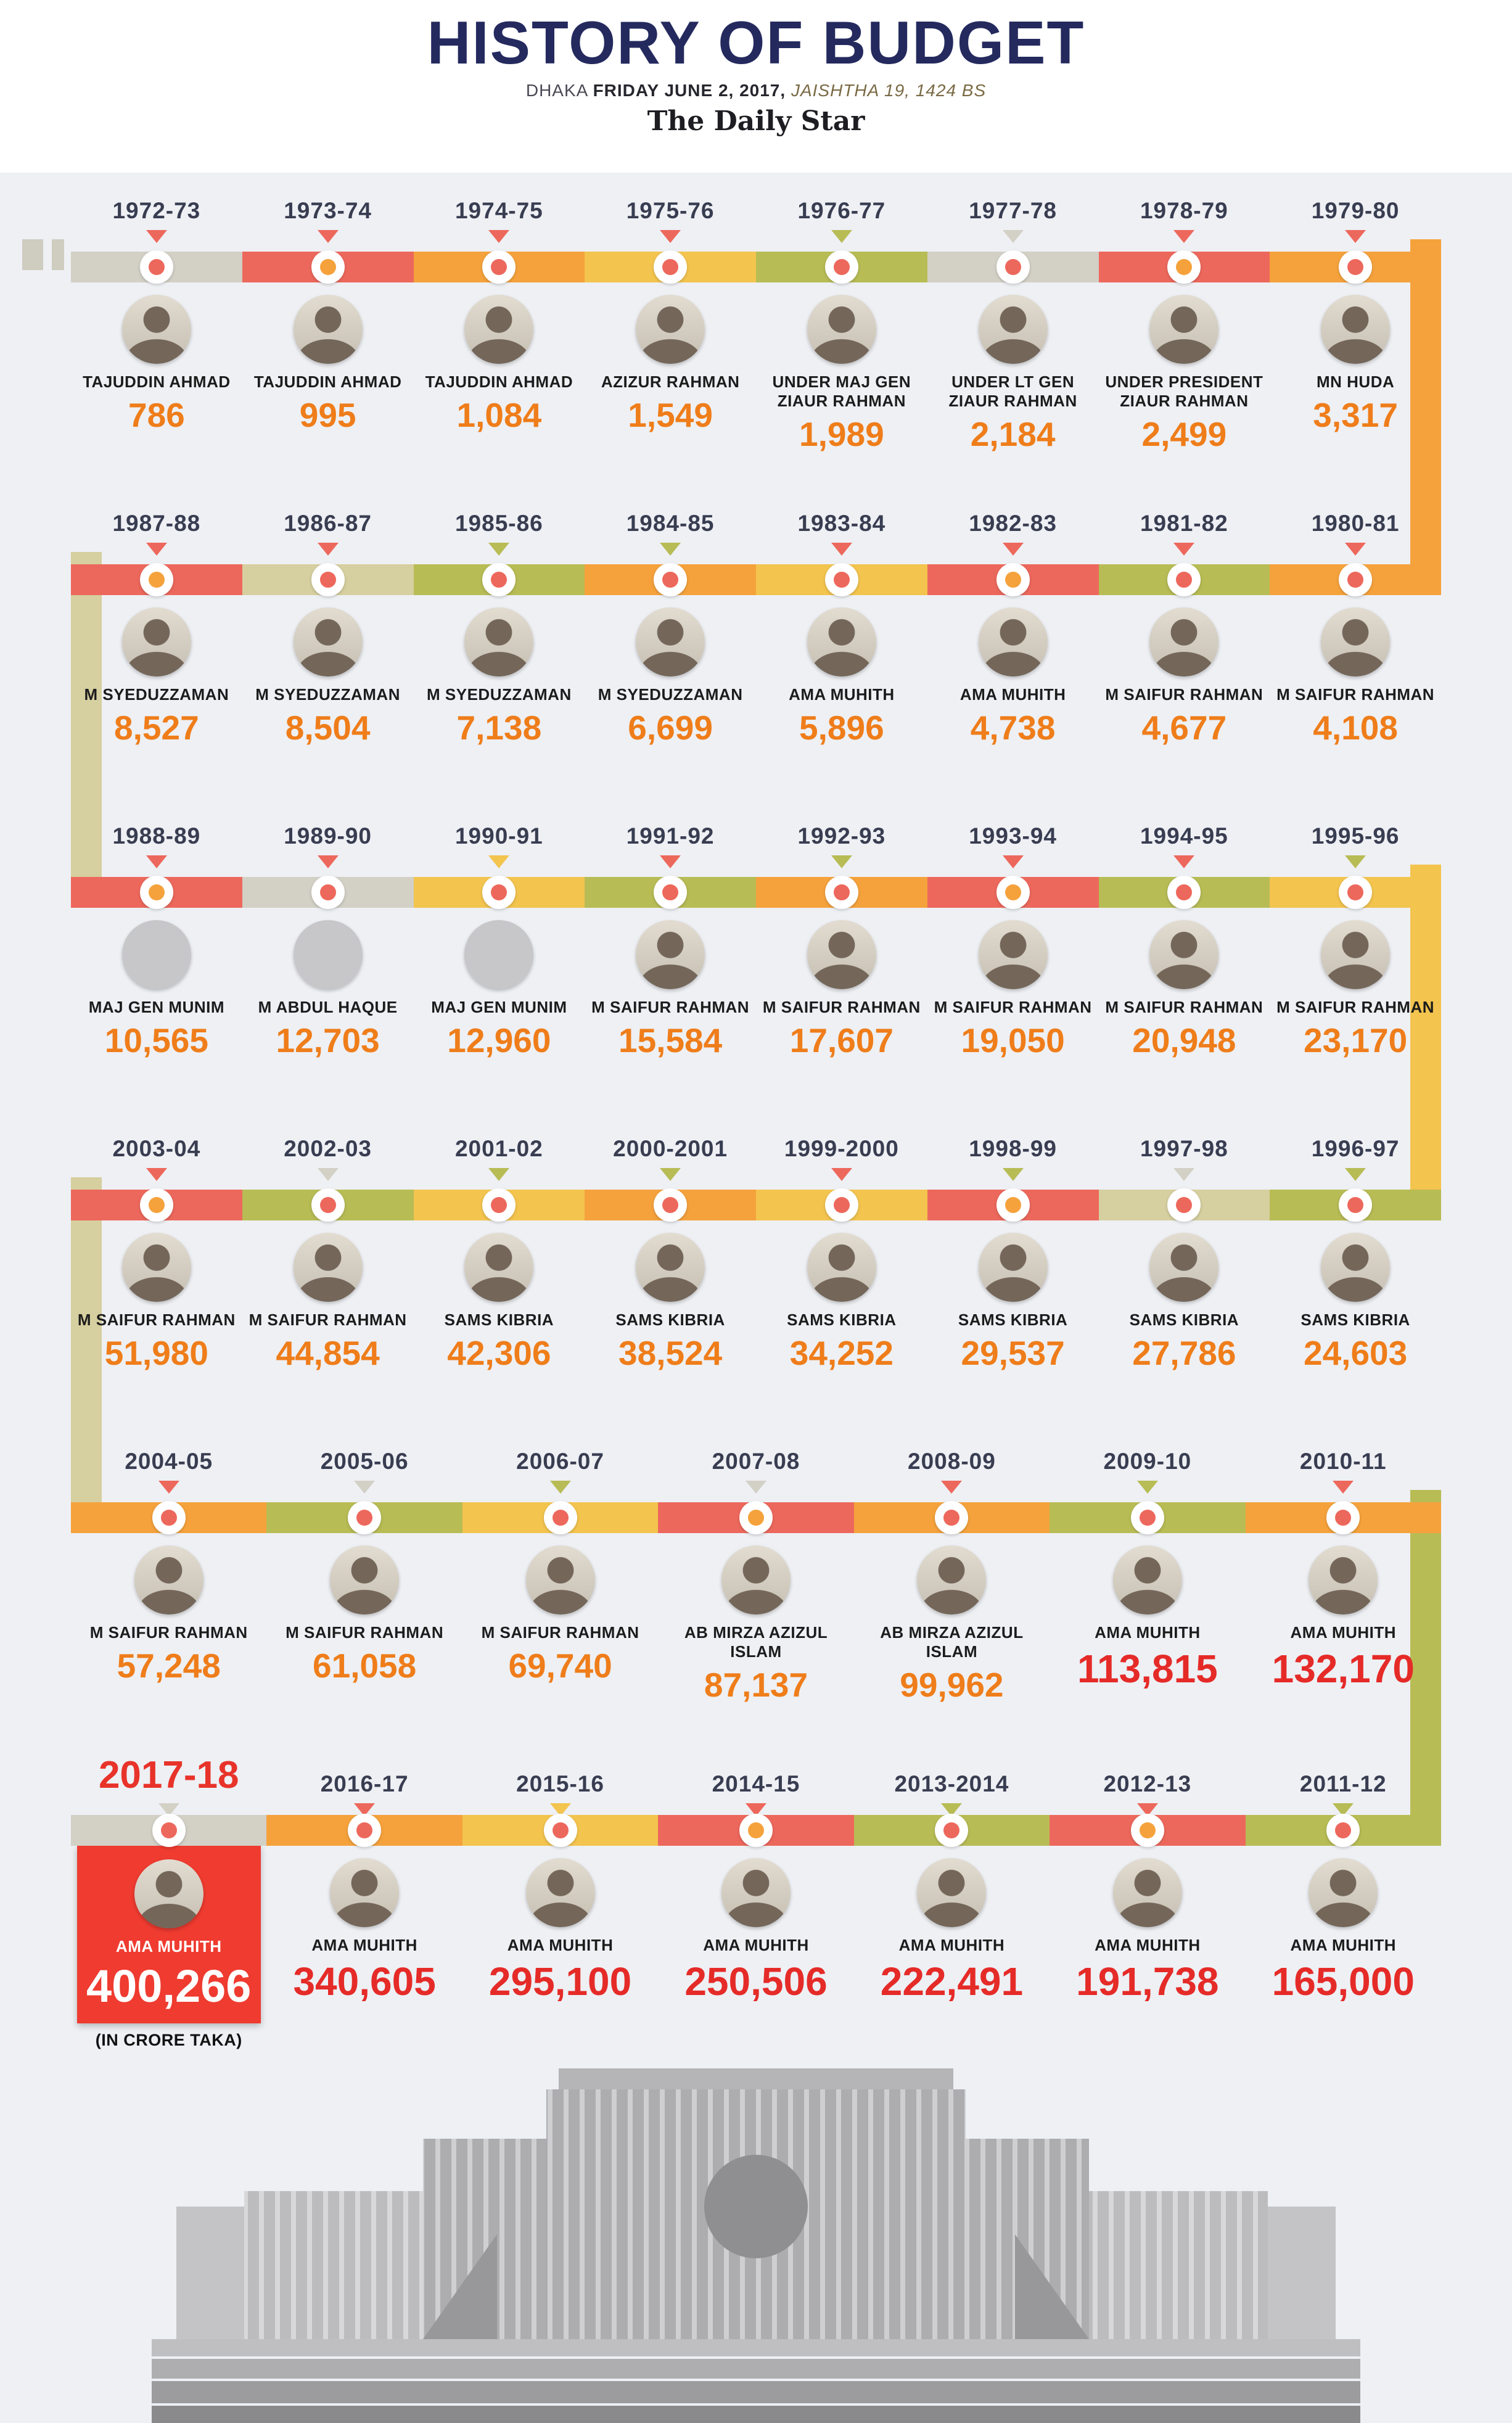 The image size is (1512, 2423). What do you see at coordinates (1343, 1669) in the screenshot?
I see `budget-amount: 132,170` at bounding box center [1343, 1669].